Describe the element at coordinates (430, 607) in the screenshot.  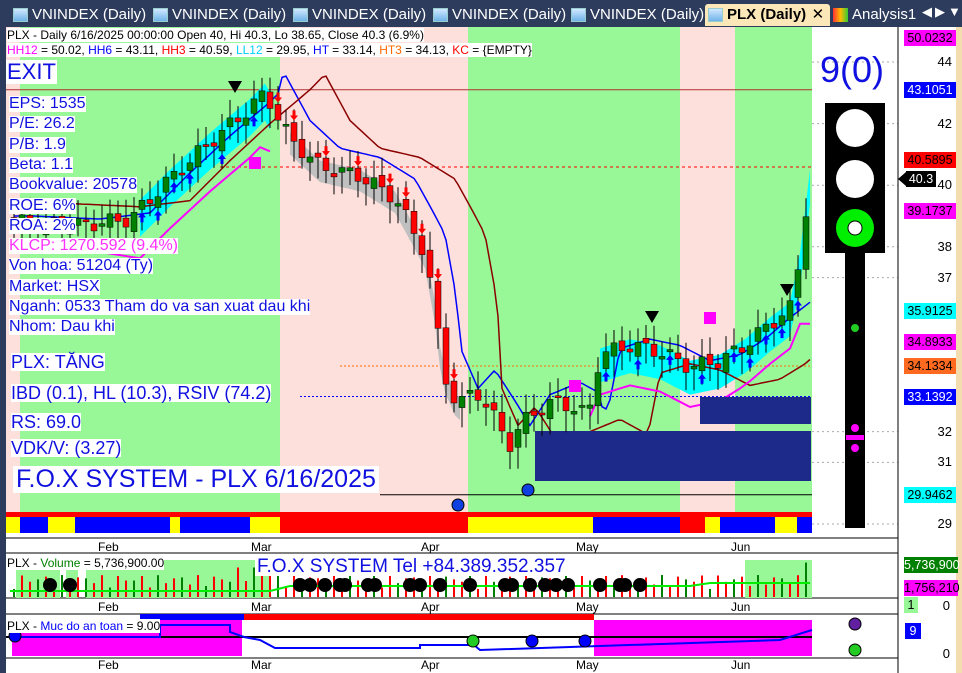
I see `month-label: Apr` at that location.